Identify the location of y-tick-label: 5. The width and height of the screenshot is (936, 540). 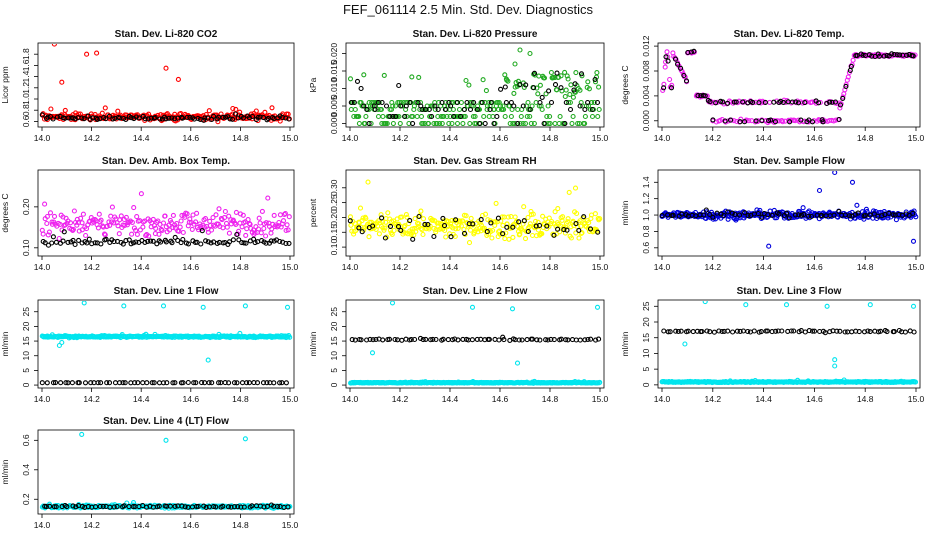
(334, 370).